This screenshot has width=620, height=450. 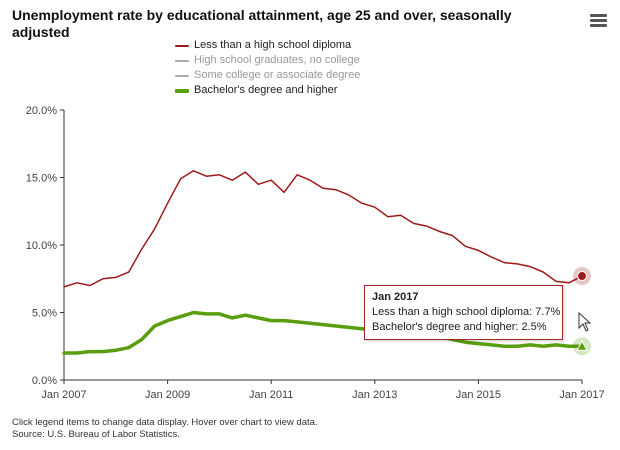 I want to click on legend-item-less-than-high-school: Less than a high school diploma, so click(x=267, y=45).